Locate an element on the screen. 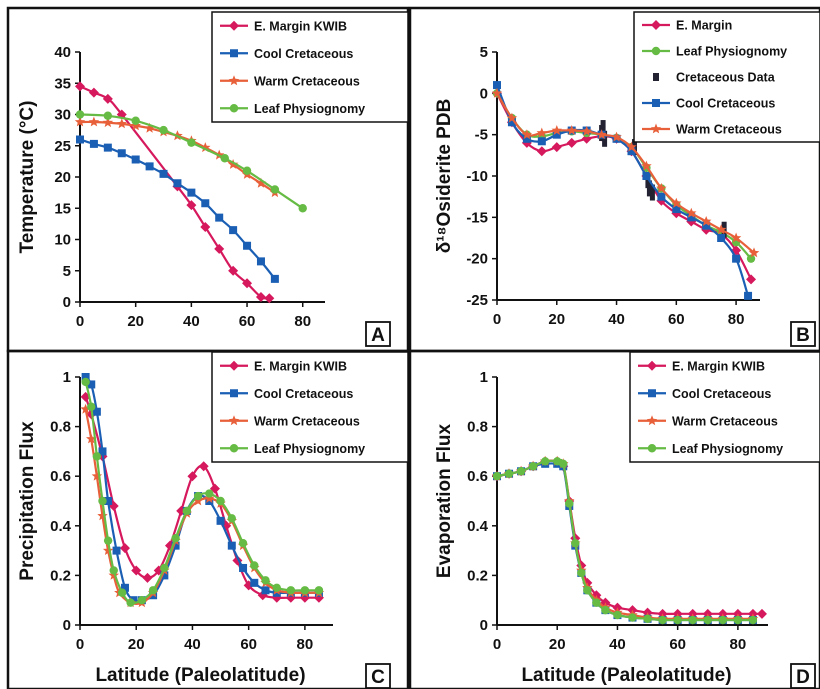 The width and height of the screenshot is (820, 689). y-tick-label: -20 is located at coordinates (477, 259).